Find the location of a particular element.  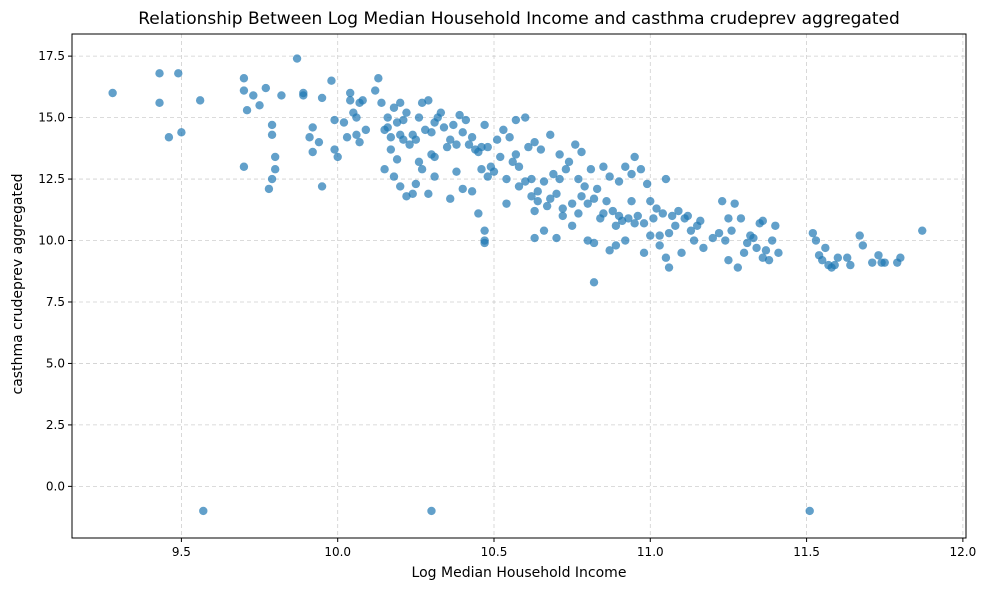

x-tick-label: 12.0 is located at coordinates (963, 552).